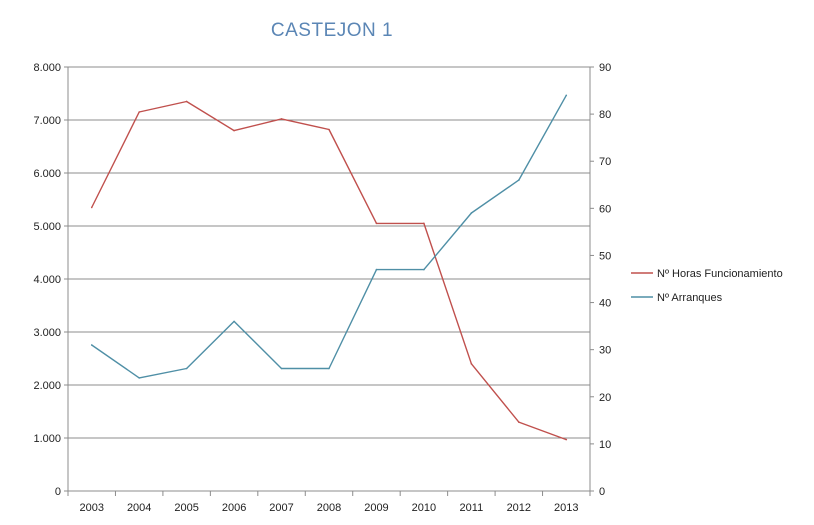 This screenshot has height=525, width=814. I want to click on x-tick-label-2012: 2012, so click(519, 508).